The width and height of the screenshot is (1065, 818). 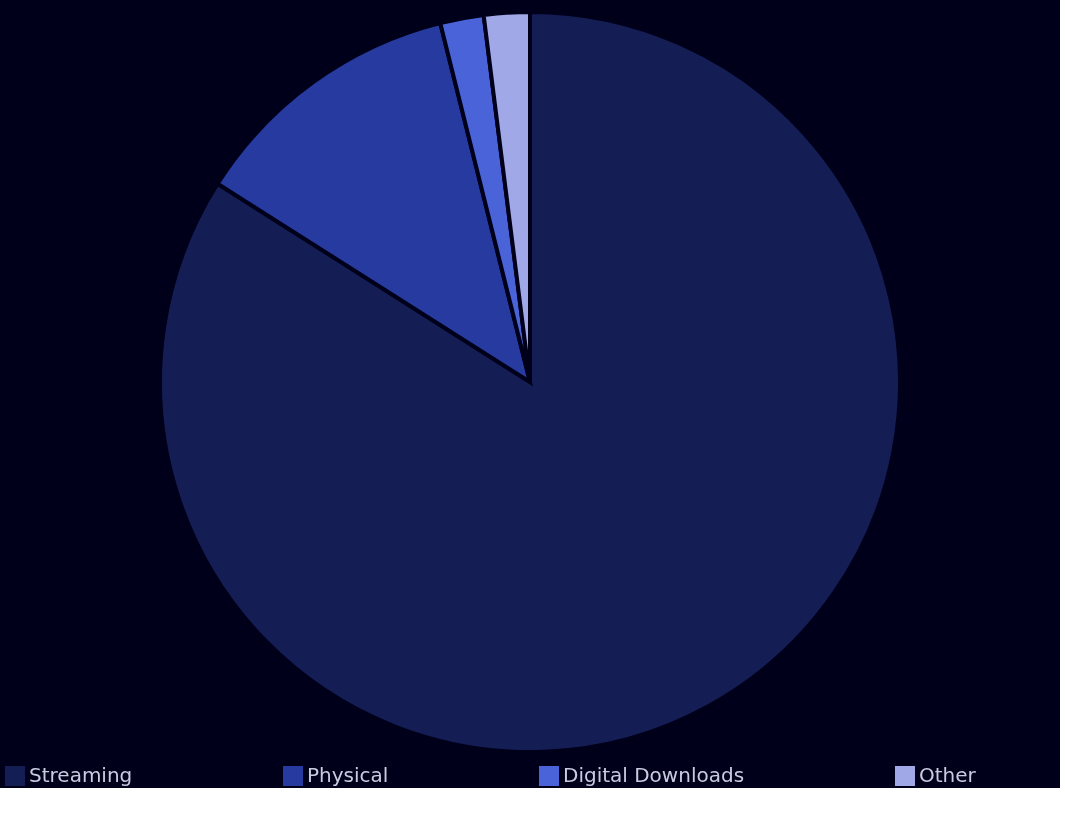 What do you see at coordinates (654, 775) in the screenshot?
I see `legend-label: Digital Downloads` at bounding box center [654, 775].